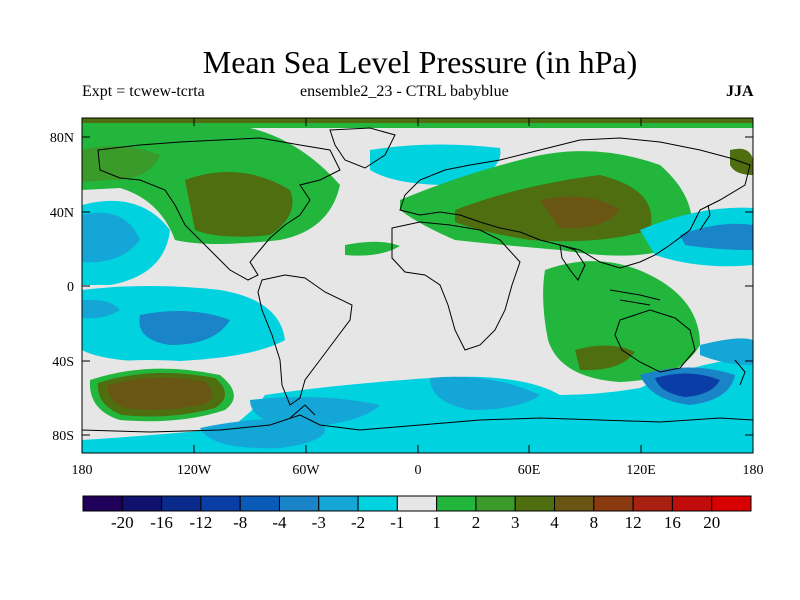 Image resolution: width=800 pixels, height=600 pixels. I want to click on colorbar-label: -12, so click(201, 522).